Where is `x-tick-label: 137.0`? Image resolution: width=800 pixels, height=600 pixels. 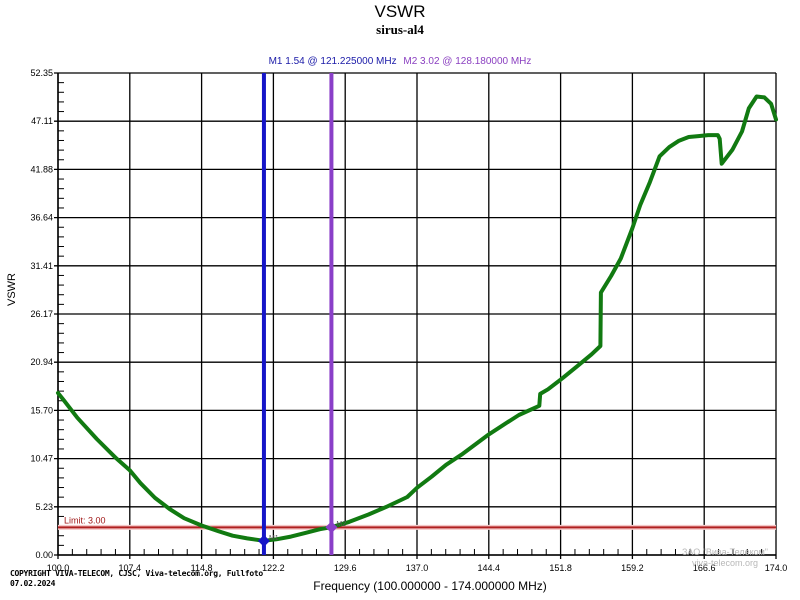
x-tick-label: 137.0 is located at coordinates (417, 568).